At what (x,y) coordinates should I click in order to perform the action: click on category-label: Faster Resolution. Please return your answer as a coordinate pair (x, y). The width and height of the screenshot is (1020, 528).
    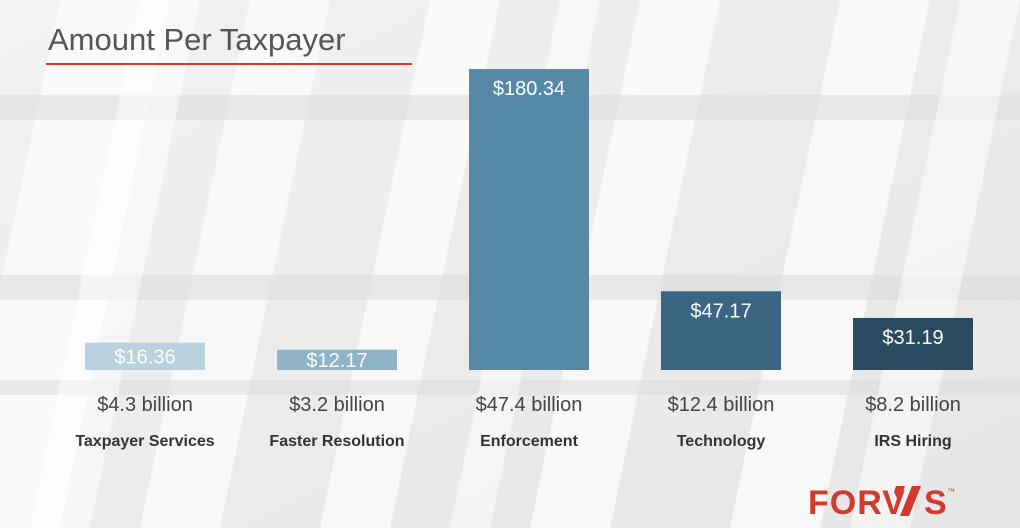
    Looking at the image, I should click on (336, 441).